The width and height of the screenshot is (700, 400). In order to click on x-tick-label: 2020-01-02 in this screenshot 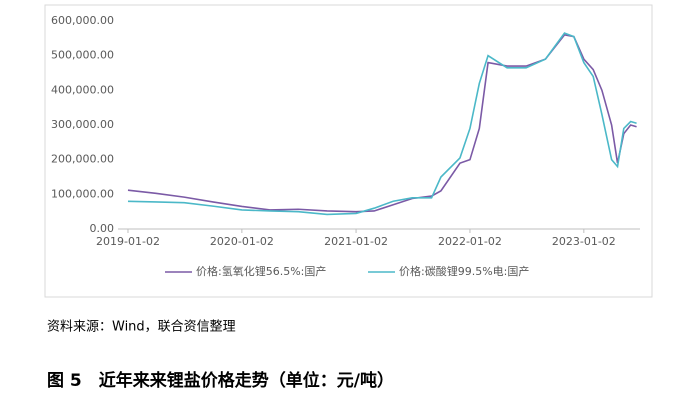, I will do `click(242, 241)`.